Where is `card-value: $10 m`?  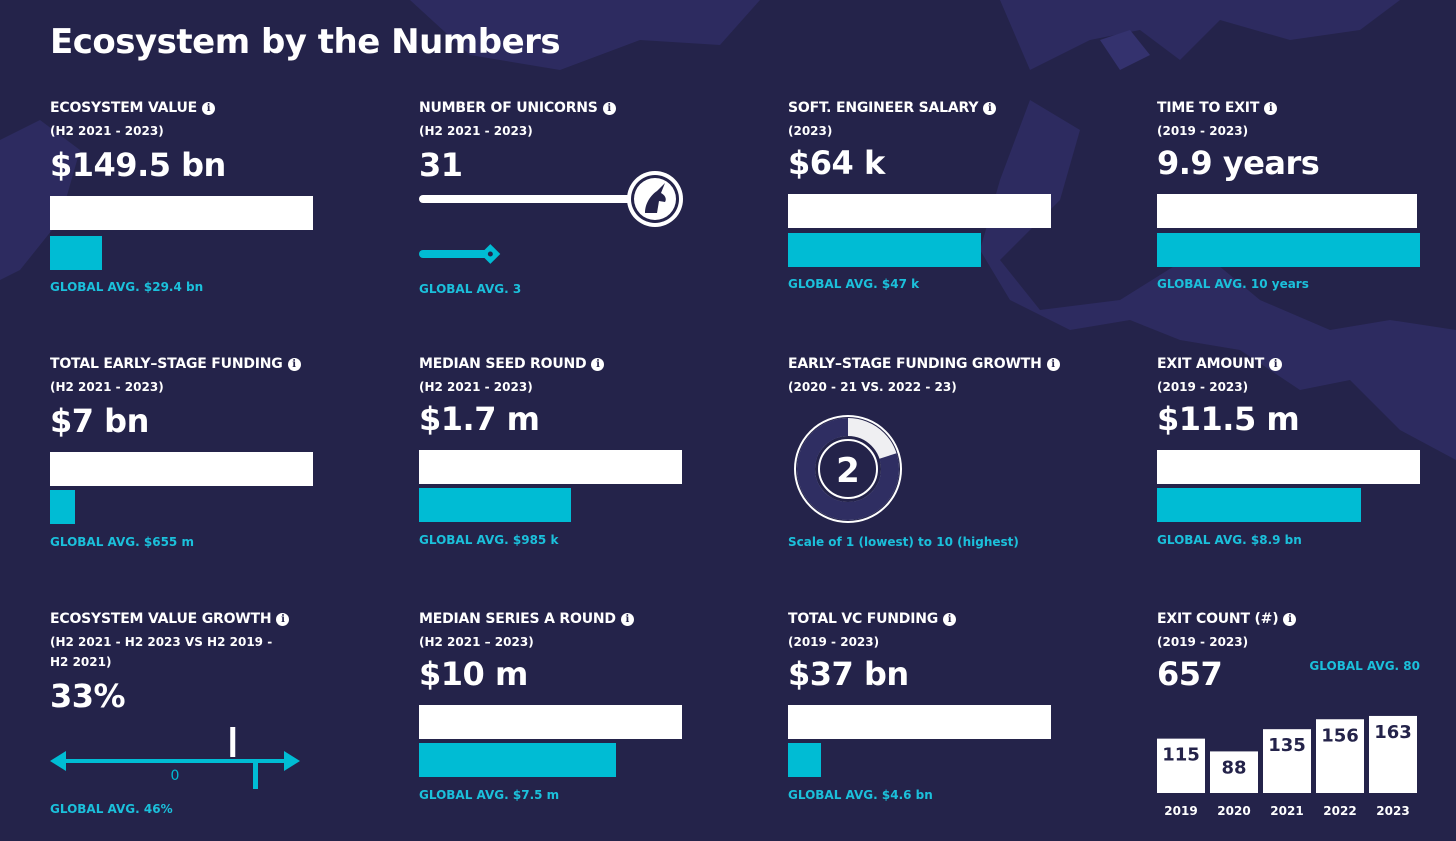 card-value: $10 m is located at coordinates (473, 674).